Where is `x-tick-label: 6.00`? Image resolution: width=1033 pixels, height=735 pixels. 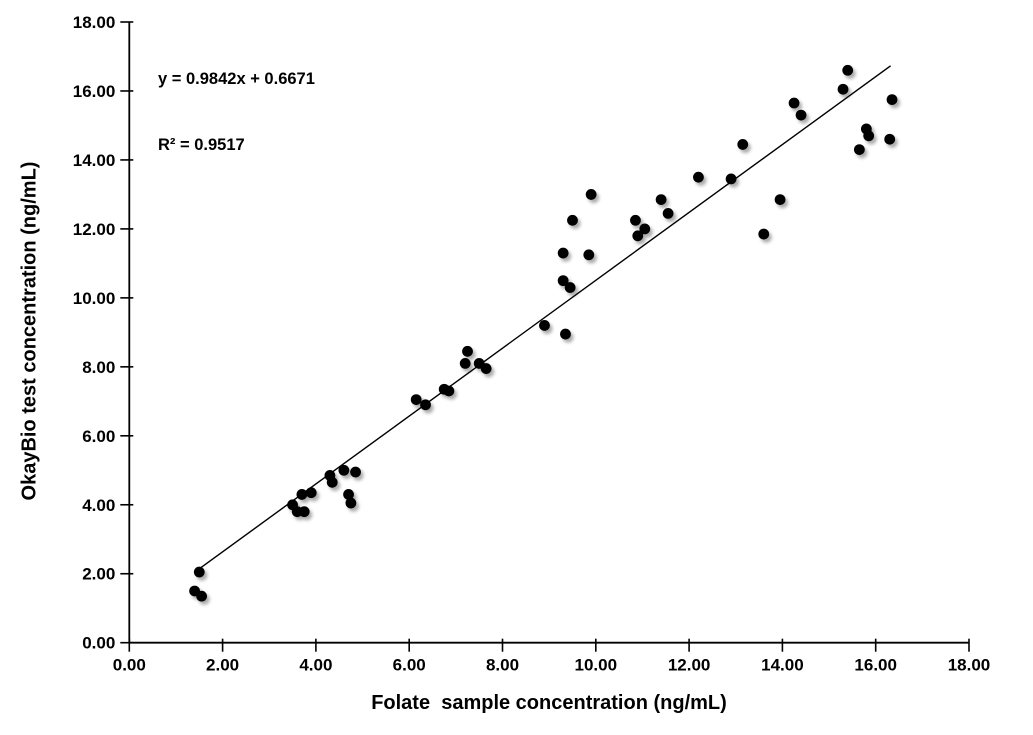
x-tick-label: 6.00 is located at coordinates (409, 665).